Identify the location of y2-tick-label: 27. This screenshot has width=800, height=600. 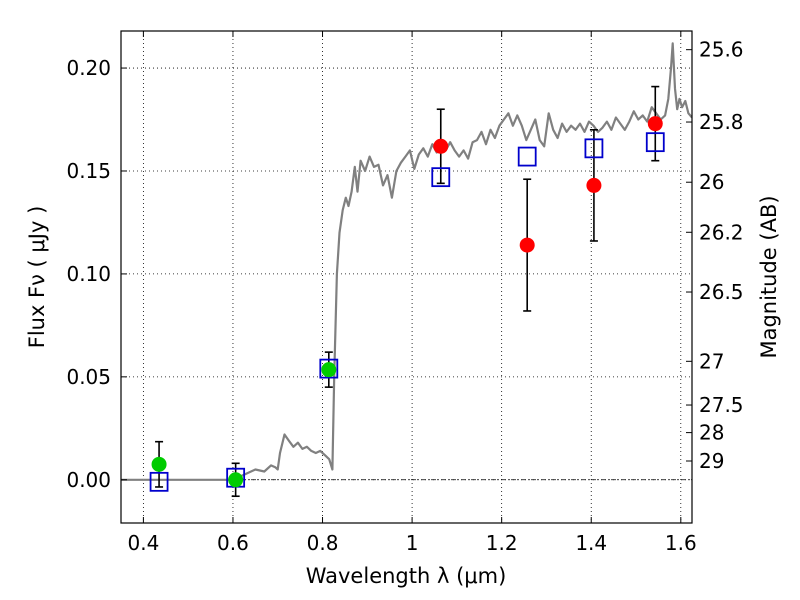
(711, 361).